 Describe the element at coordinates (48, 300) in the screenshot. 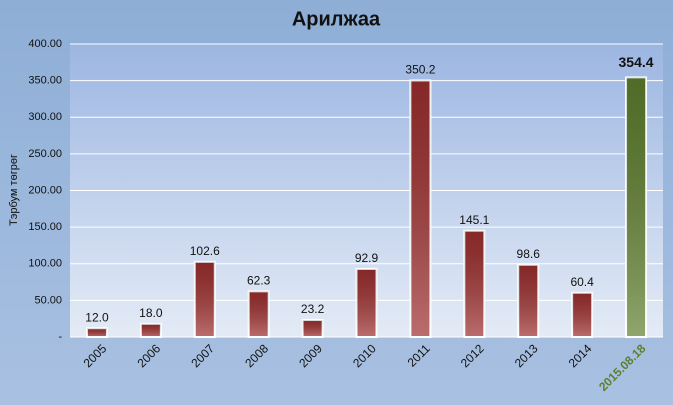

I see `y-tick-label: 50.00` at that location.